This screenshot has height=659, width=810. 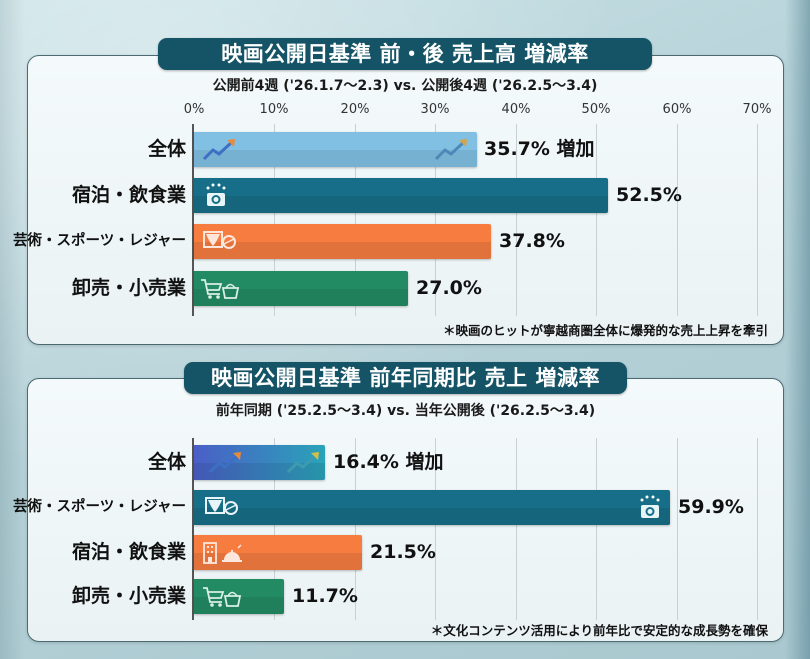 What do you see at coordinates (405, 54) in the screenshot?
I see `chart1-title: 映画公開日基準 前・後 売上高 増減率` at bounding box center [405, 54].